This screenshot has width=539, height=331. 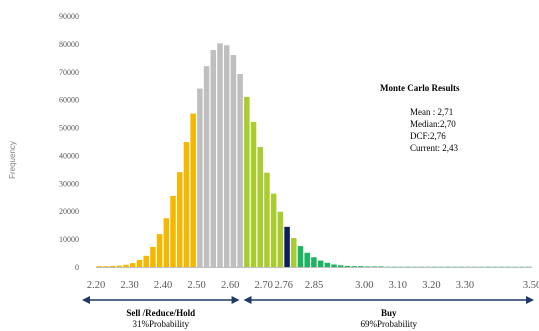 I want to click on annotation-title: Monte Carlo Results, so click(x=420, y=88).